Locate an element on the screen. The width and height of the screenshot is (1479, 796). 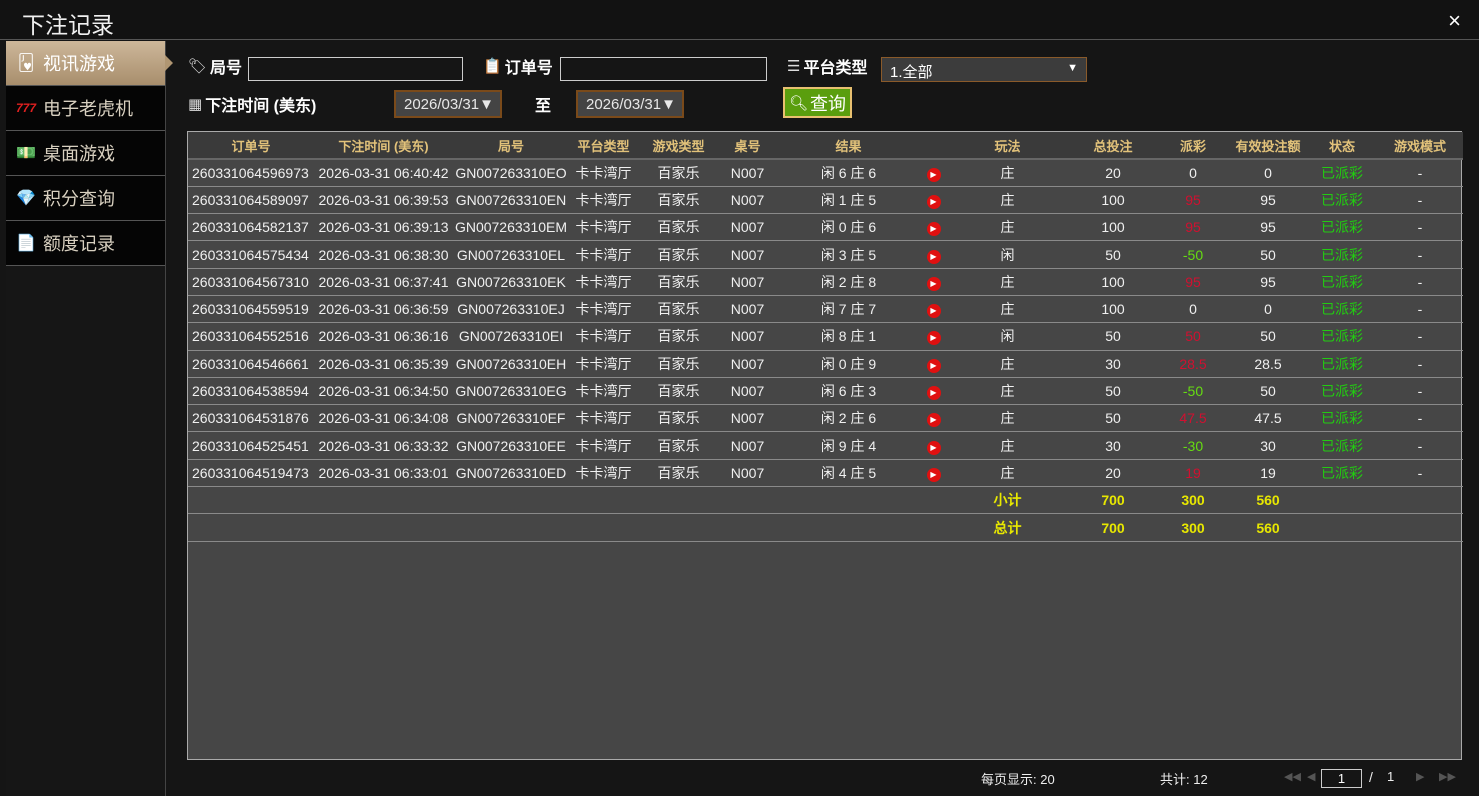
total-pages: 1 is located at coordinates (1391, 776).